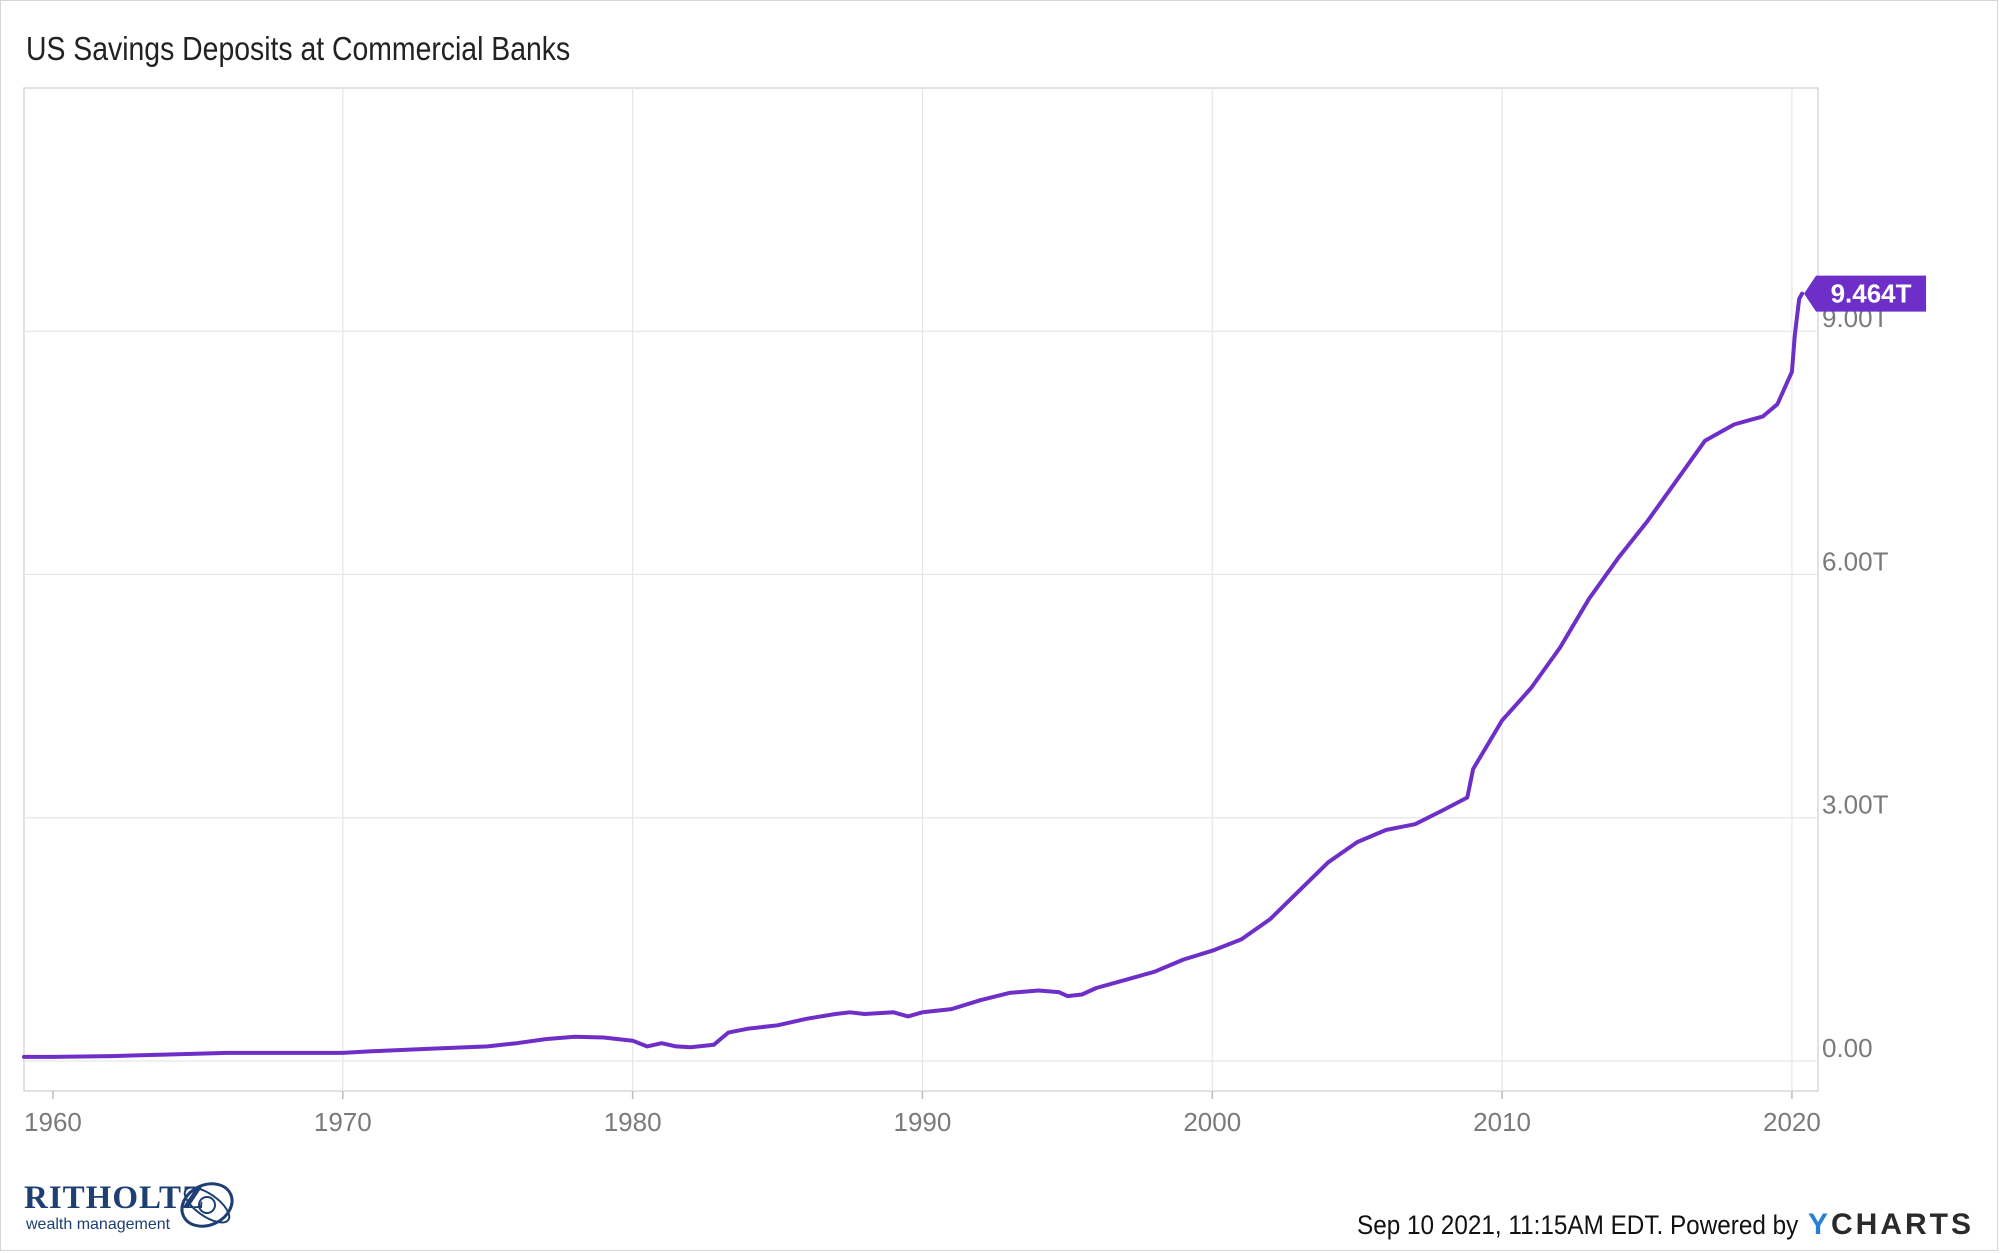 The width and height of the screenshot is (2000, 1253). Describe the element at coordinates (298, 48) in the screenshot. I see `chart-title: US Savings Deposits at Commercial Banks` at that location.